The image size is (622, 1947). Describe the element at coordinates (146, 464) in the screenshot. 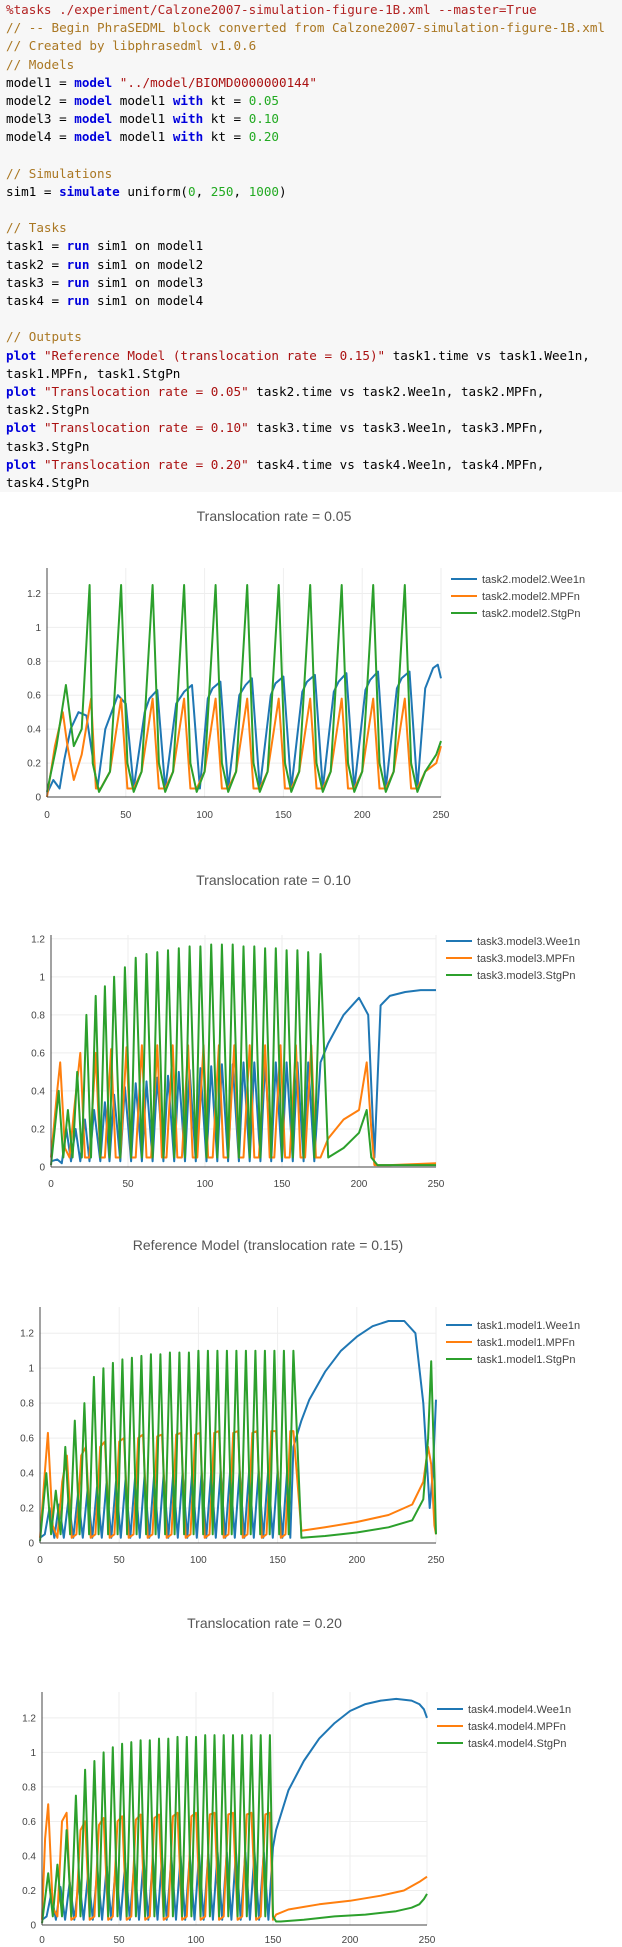

I see `code-token: "Translocation rate = 0.20"` at that location.